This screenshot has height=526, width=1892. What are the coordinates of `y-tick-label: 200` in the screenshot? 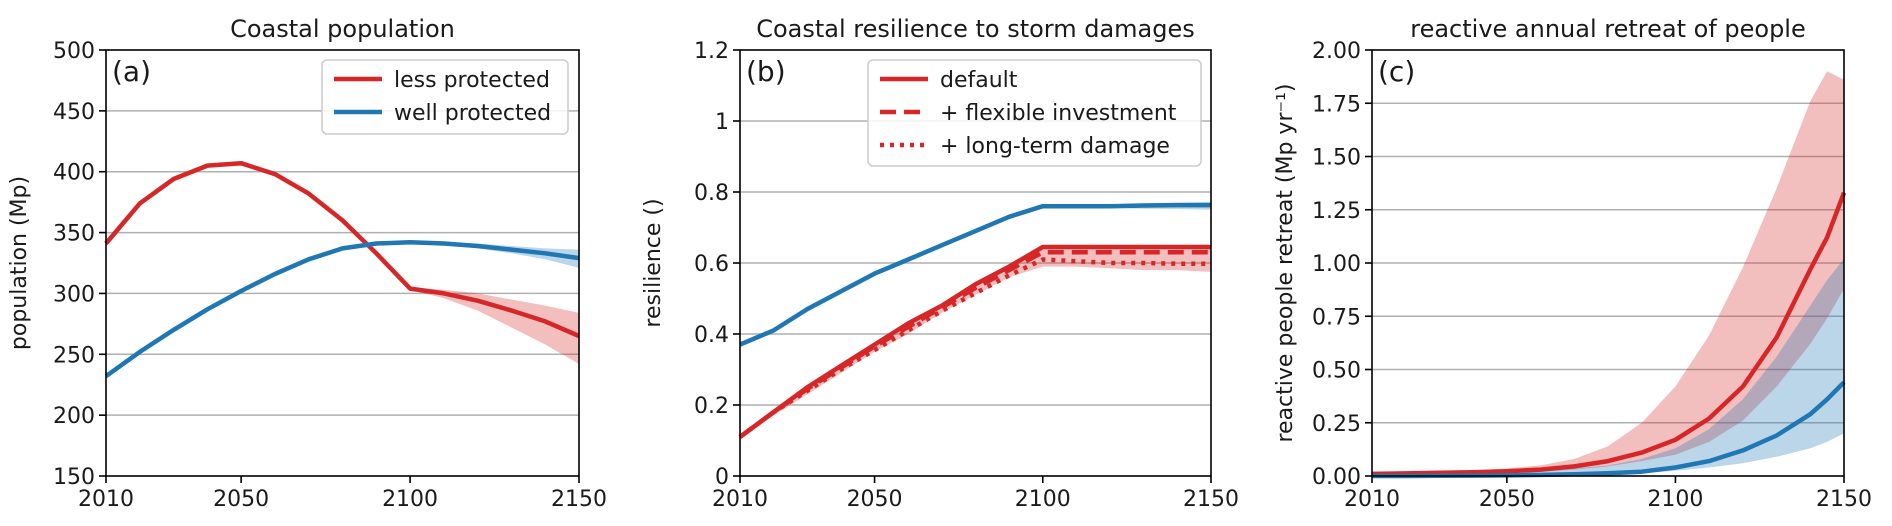 It's located at (74, 416).